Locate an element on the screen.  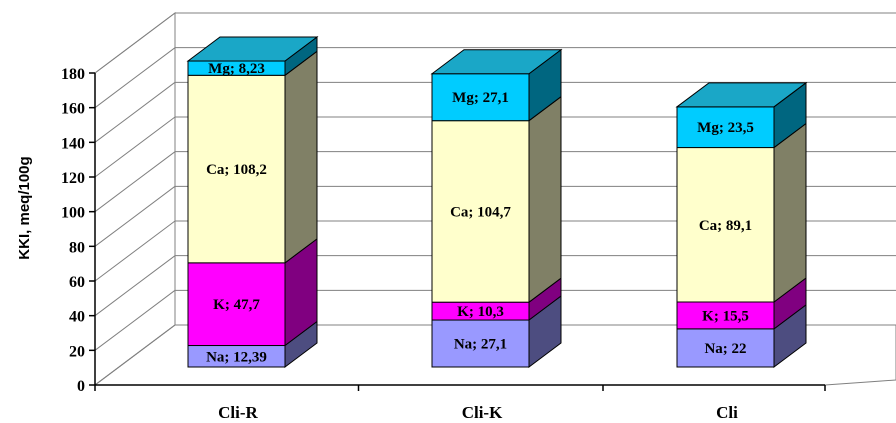
data-label-na: Na; 27,1 is located at coordinates (480, 345).